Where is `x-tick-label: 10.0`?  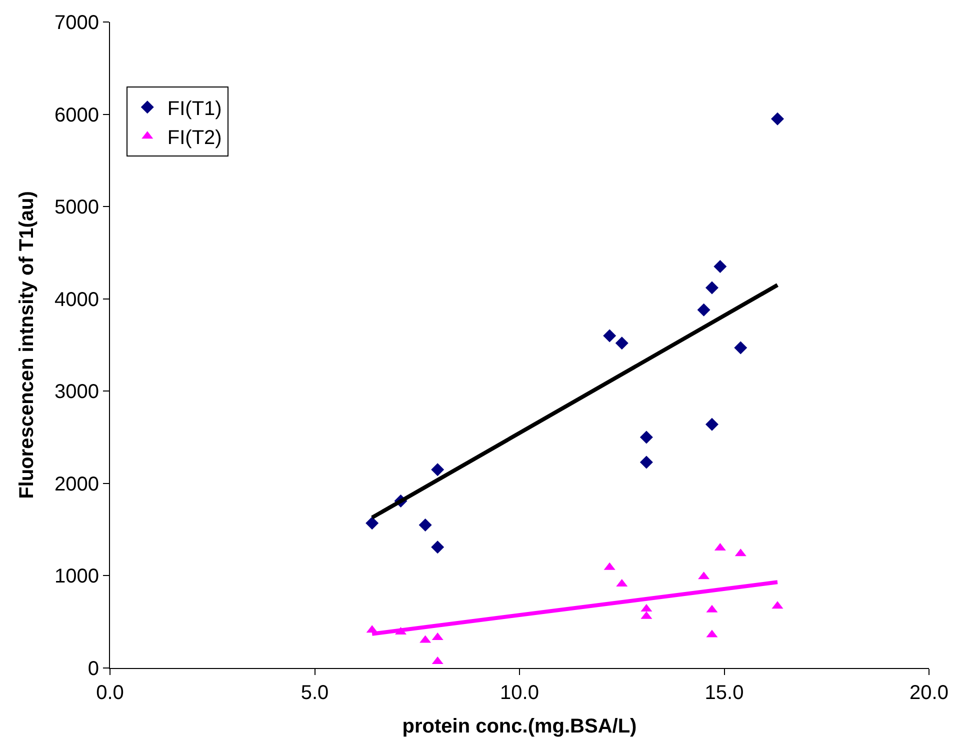
x-tick-label: 10.0 is located at coordinates (519, 693).